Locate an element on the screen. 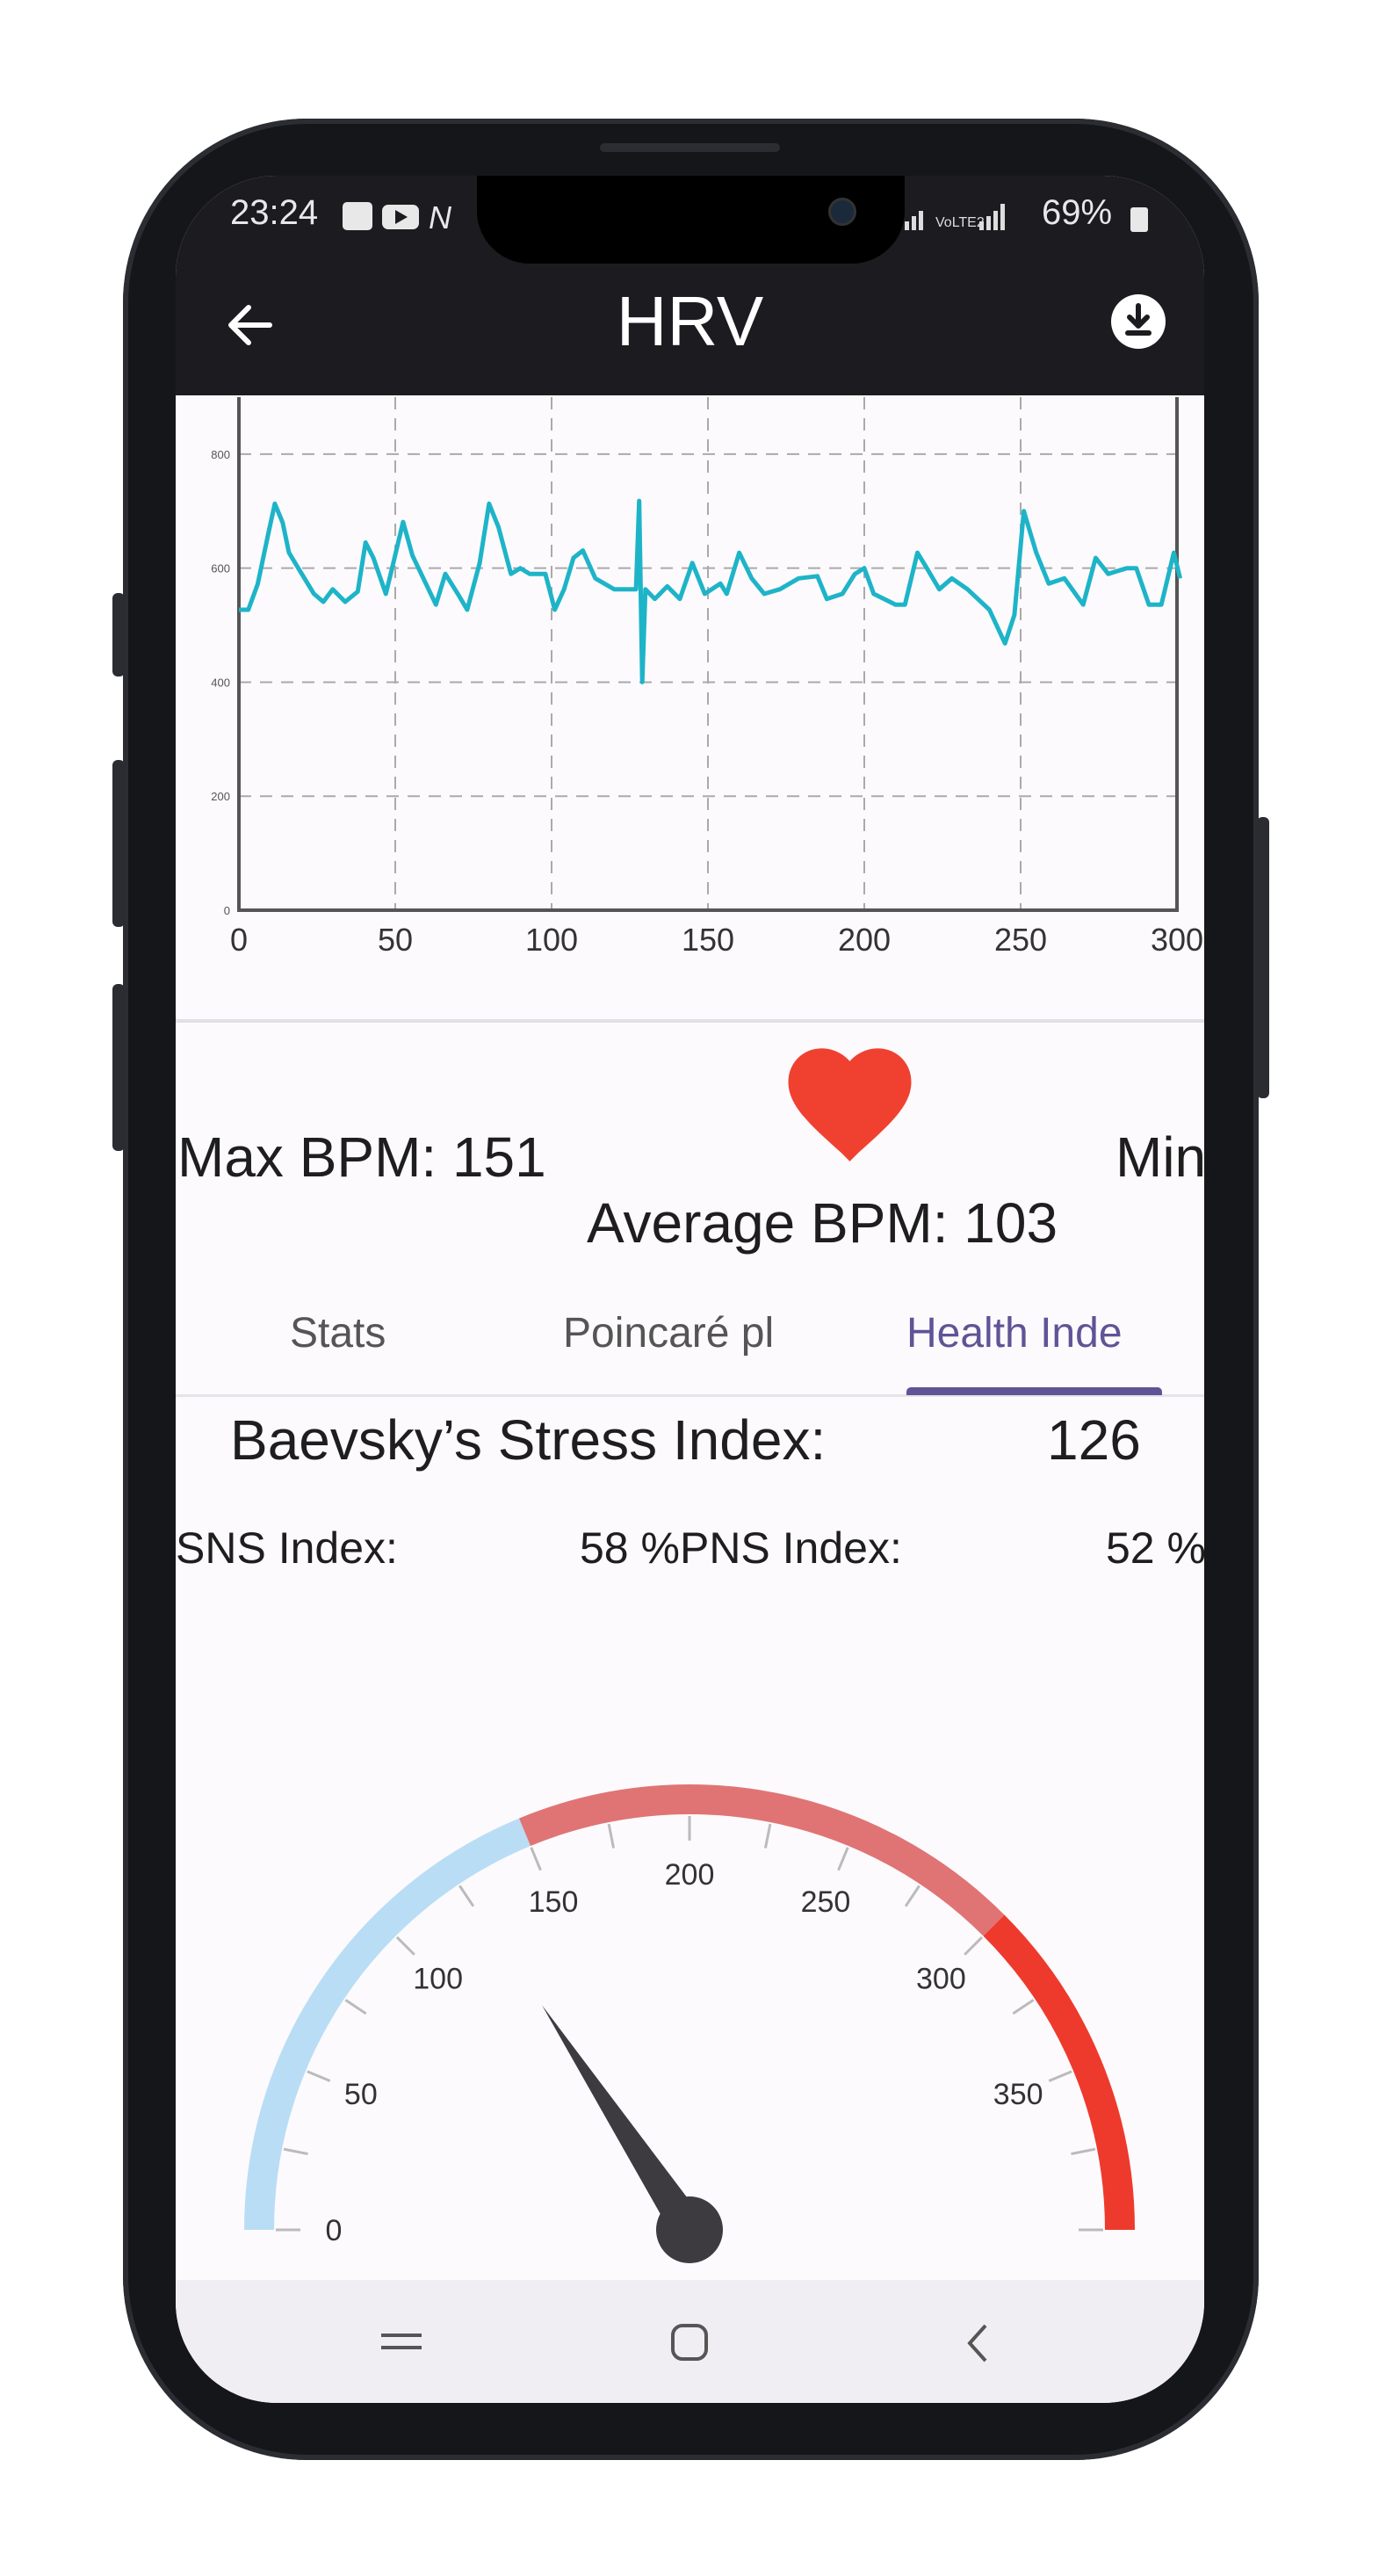 The width and height of the screenshot is (1379, 2576). x-tick-label: 50 is located at coordinates (395, 940).